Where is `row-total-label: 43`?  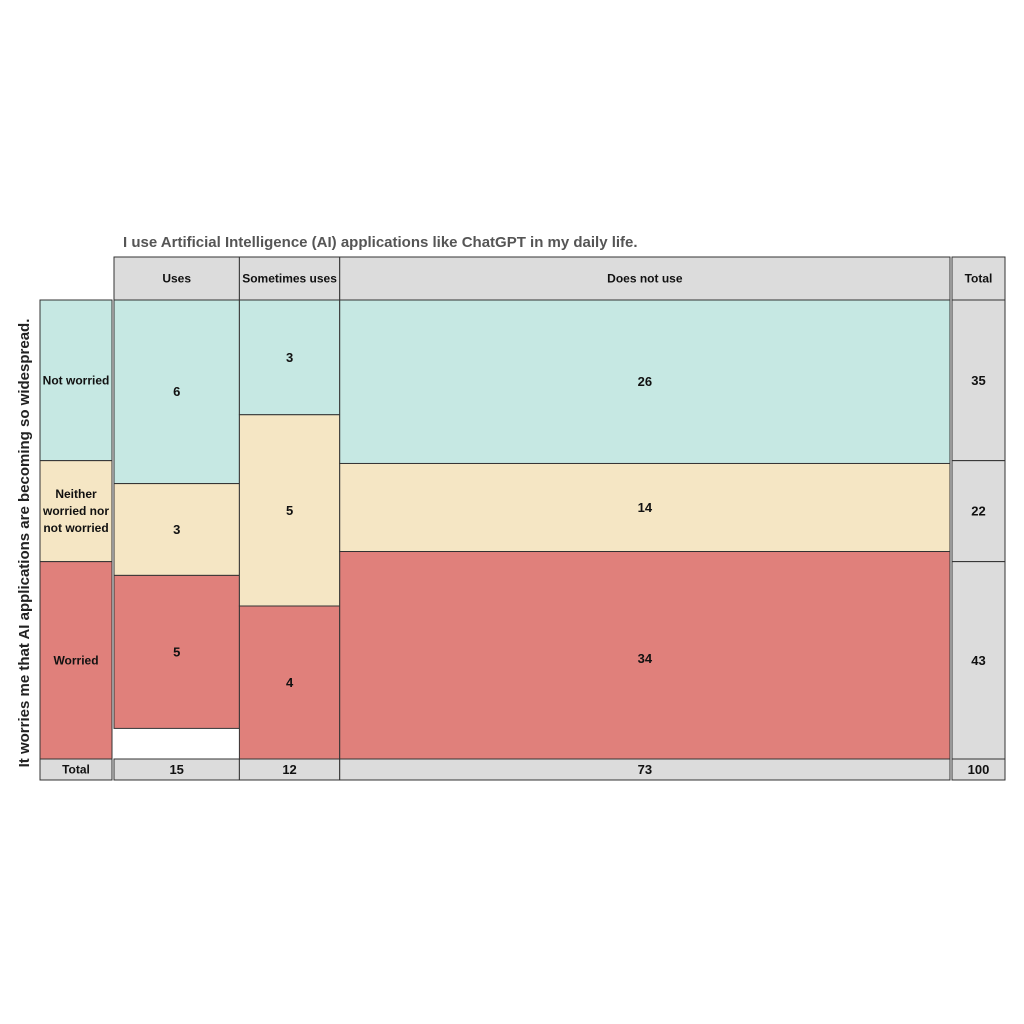
row-total-label: 43 is located at coordinates (978, 660).